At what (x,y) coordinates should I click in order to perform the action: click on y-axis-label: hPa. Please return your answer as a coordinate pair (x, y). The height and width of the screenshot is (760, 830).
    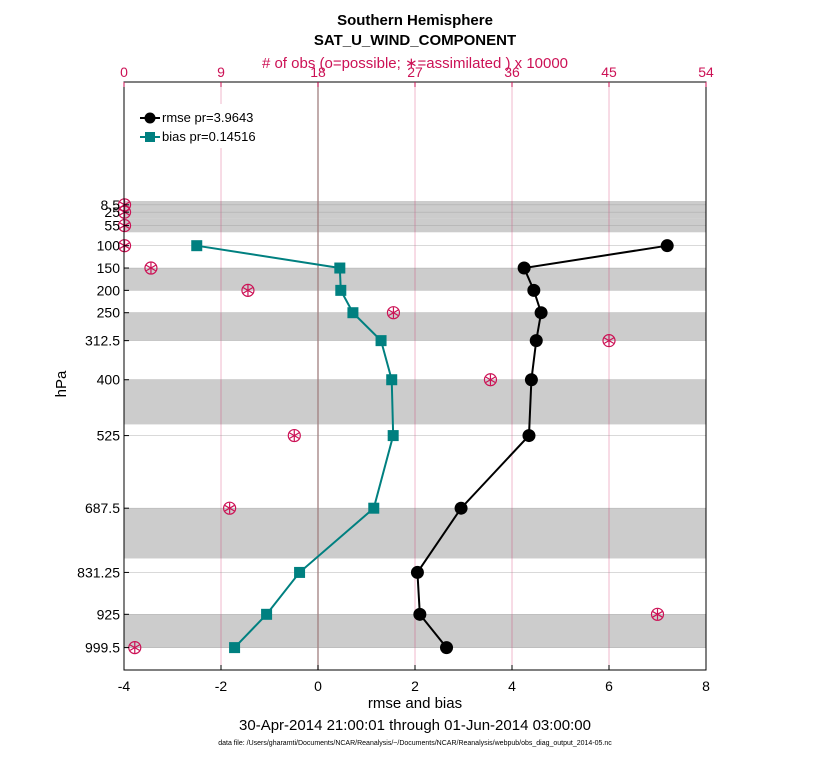
    Looking at the image, I should click on (61, 383).